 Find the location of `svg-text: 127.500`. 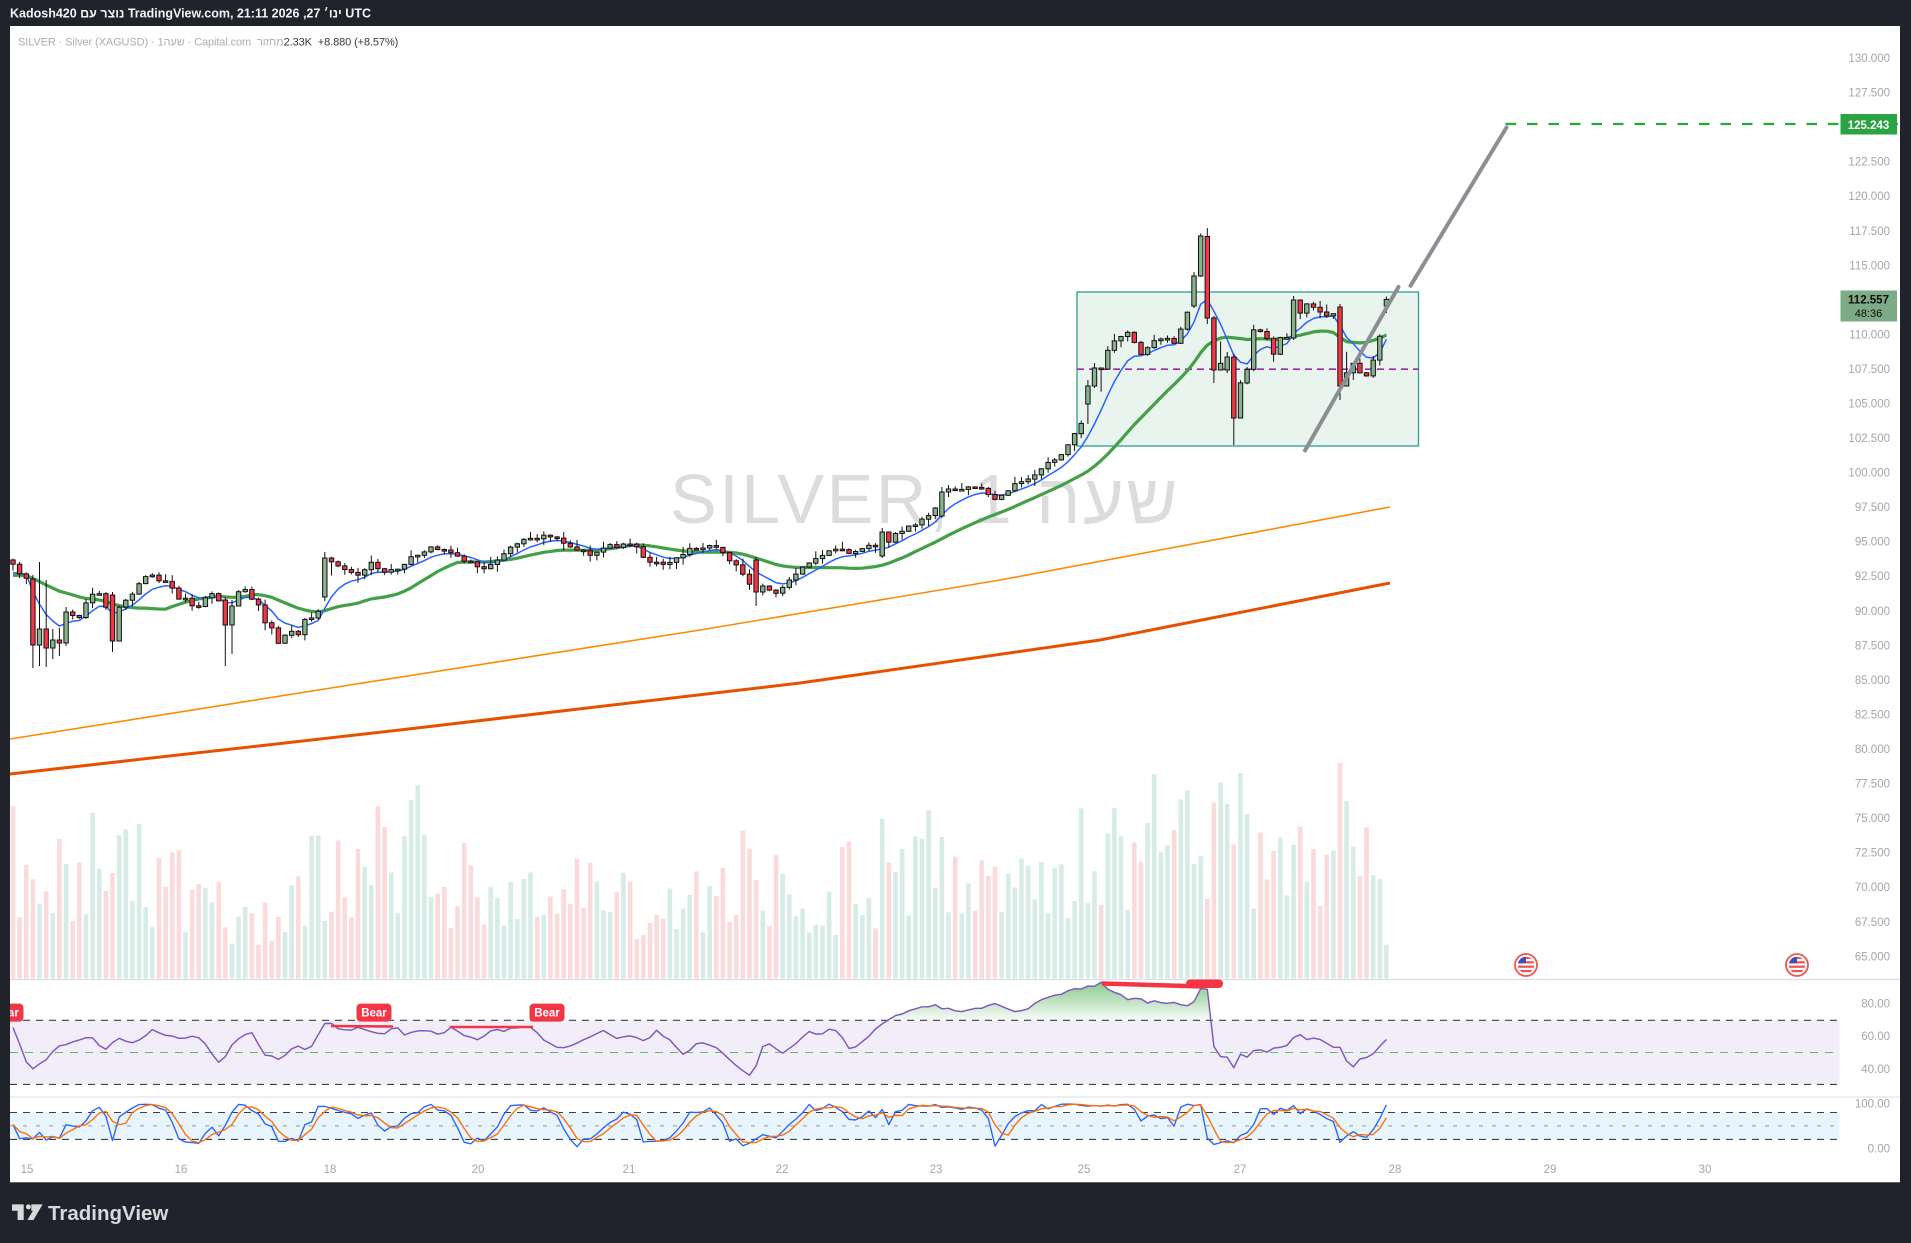

svg-text: 127.500 is located at coordinates (1869, 94).